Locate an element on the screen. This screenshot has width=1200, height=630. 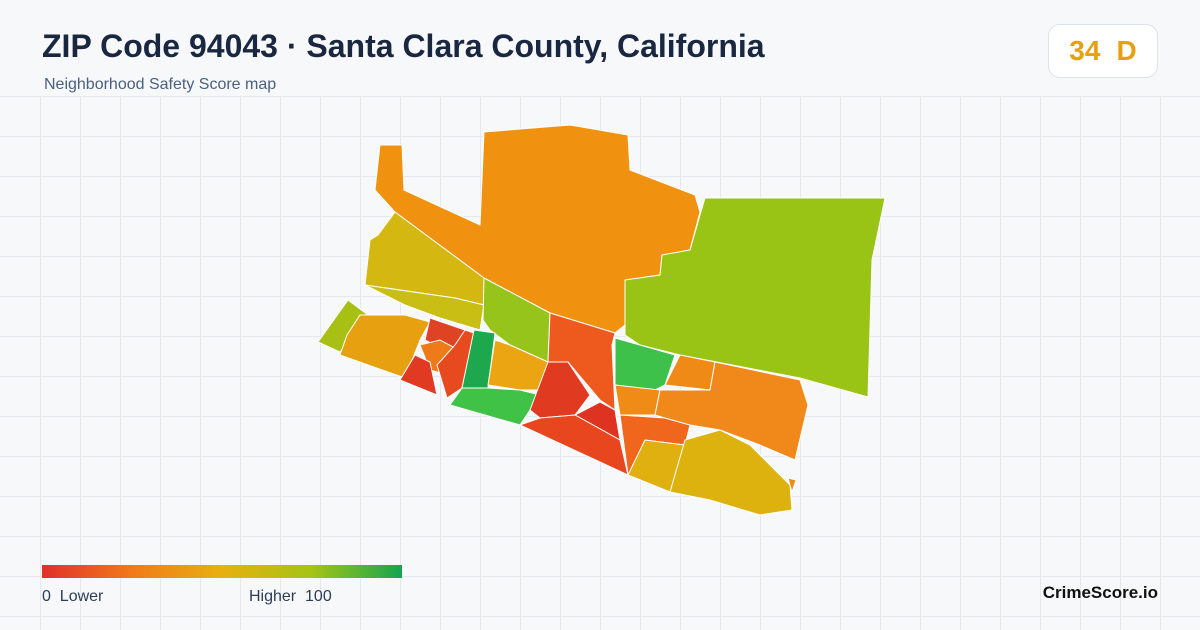
score-badge: 34 D is located at coordinates (1103, 51).